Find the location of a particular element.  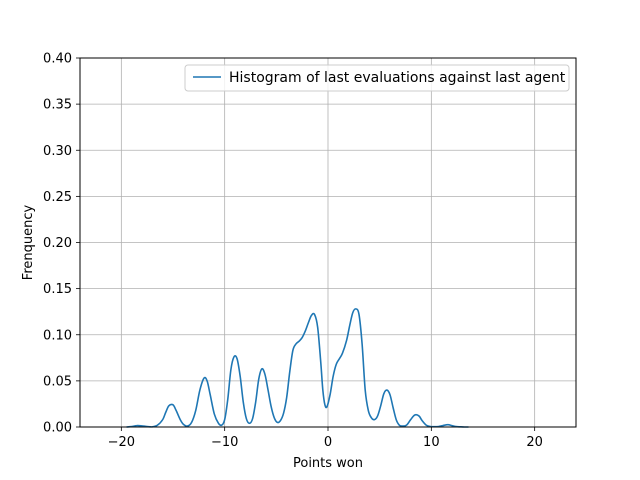

y-tick-label: 0.20 is located at coordinates (57, 243).